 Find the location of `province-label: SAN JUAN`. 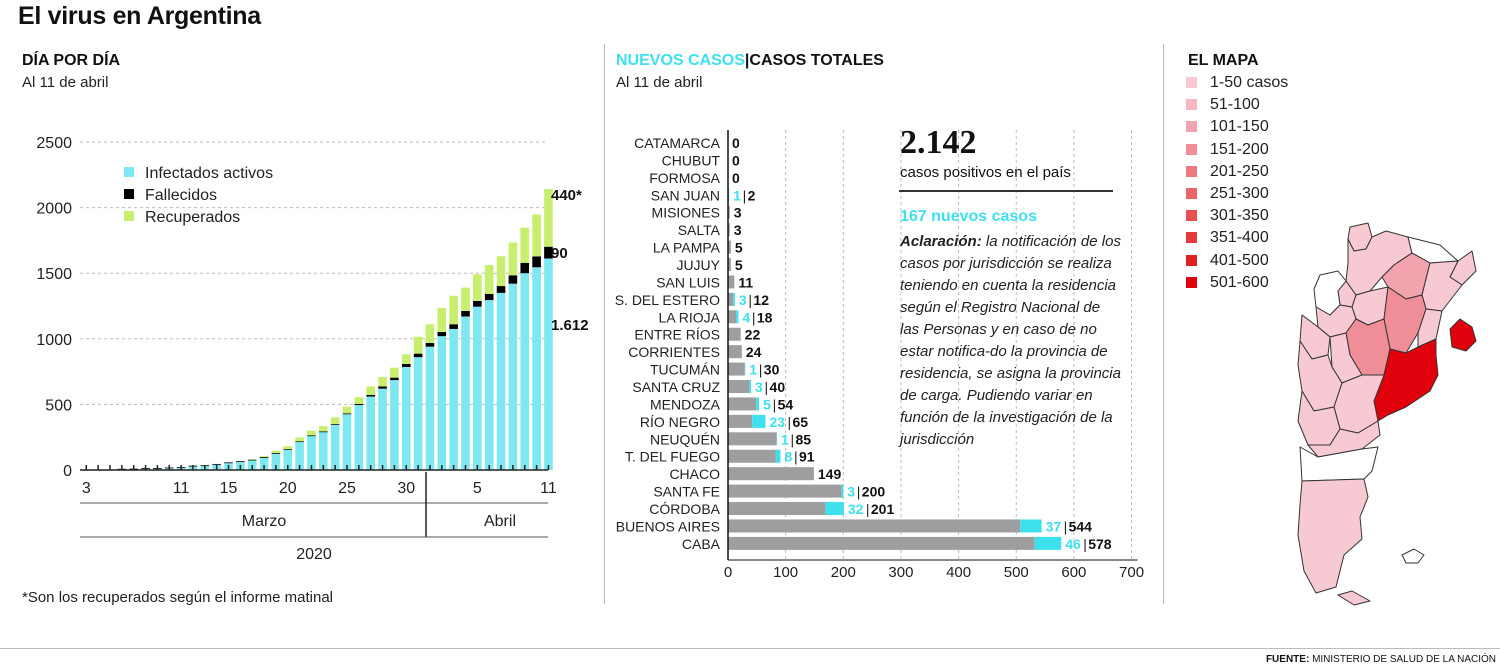

province-label: SAN JUAN is located at coordinates (685, 195).